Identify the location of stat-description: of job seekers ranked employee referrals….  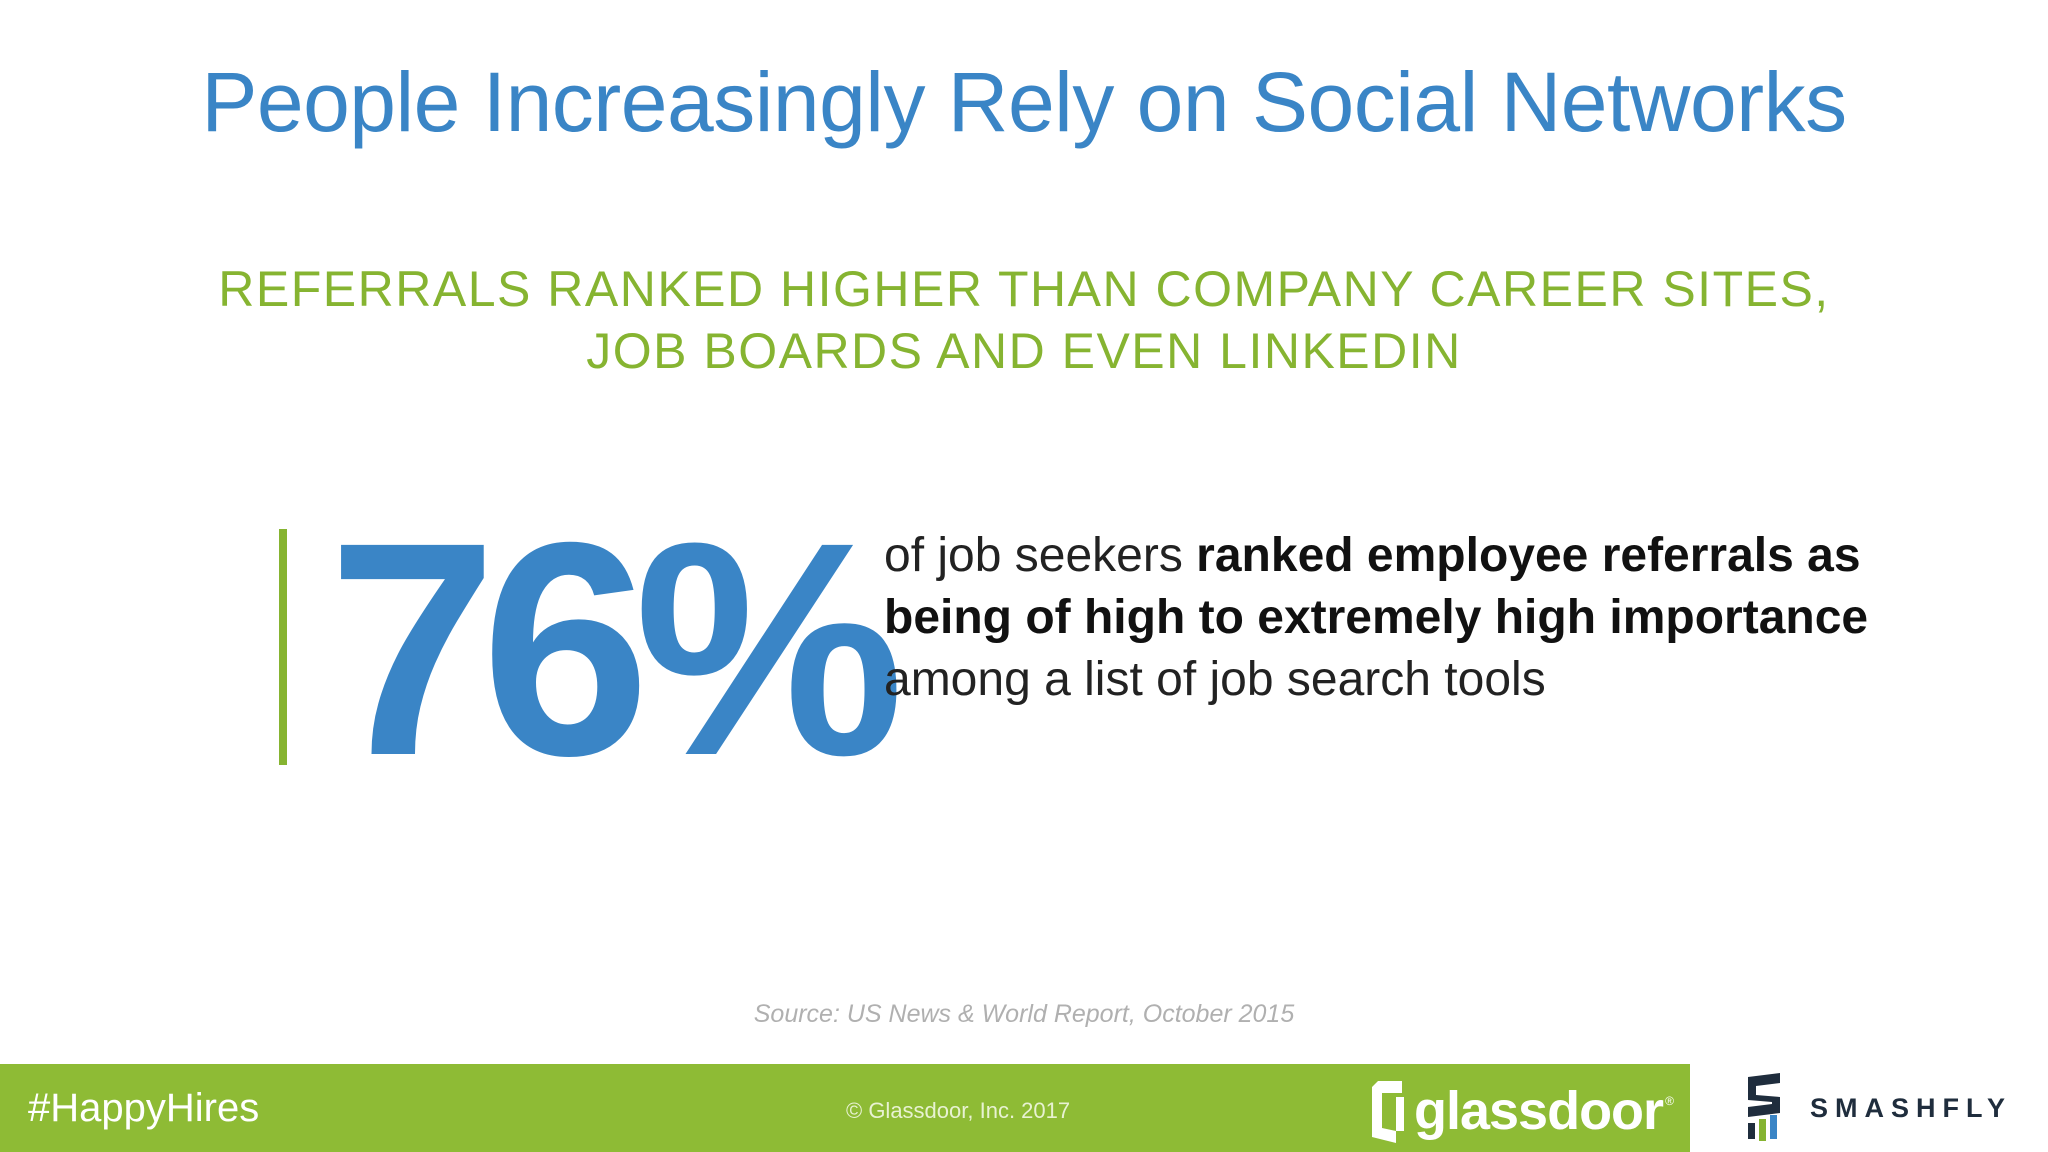
(1384, 618).